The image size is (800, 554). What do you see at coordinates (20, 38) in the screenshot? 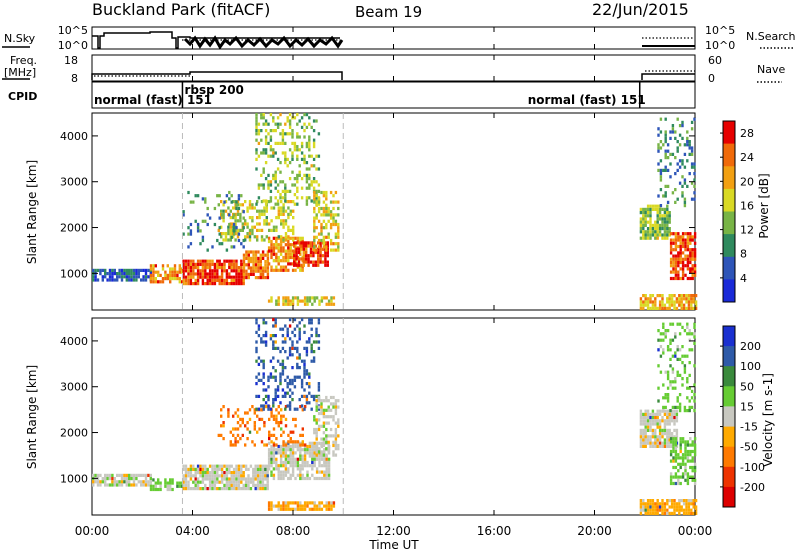
I see `nsky-label: N.Sky` at bounding box center [20, 38].